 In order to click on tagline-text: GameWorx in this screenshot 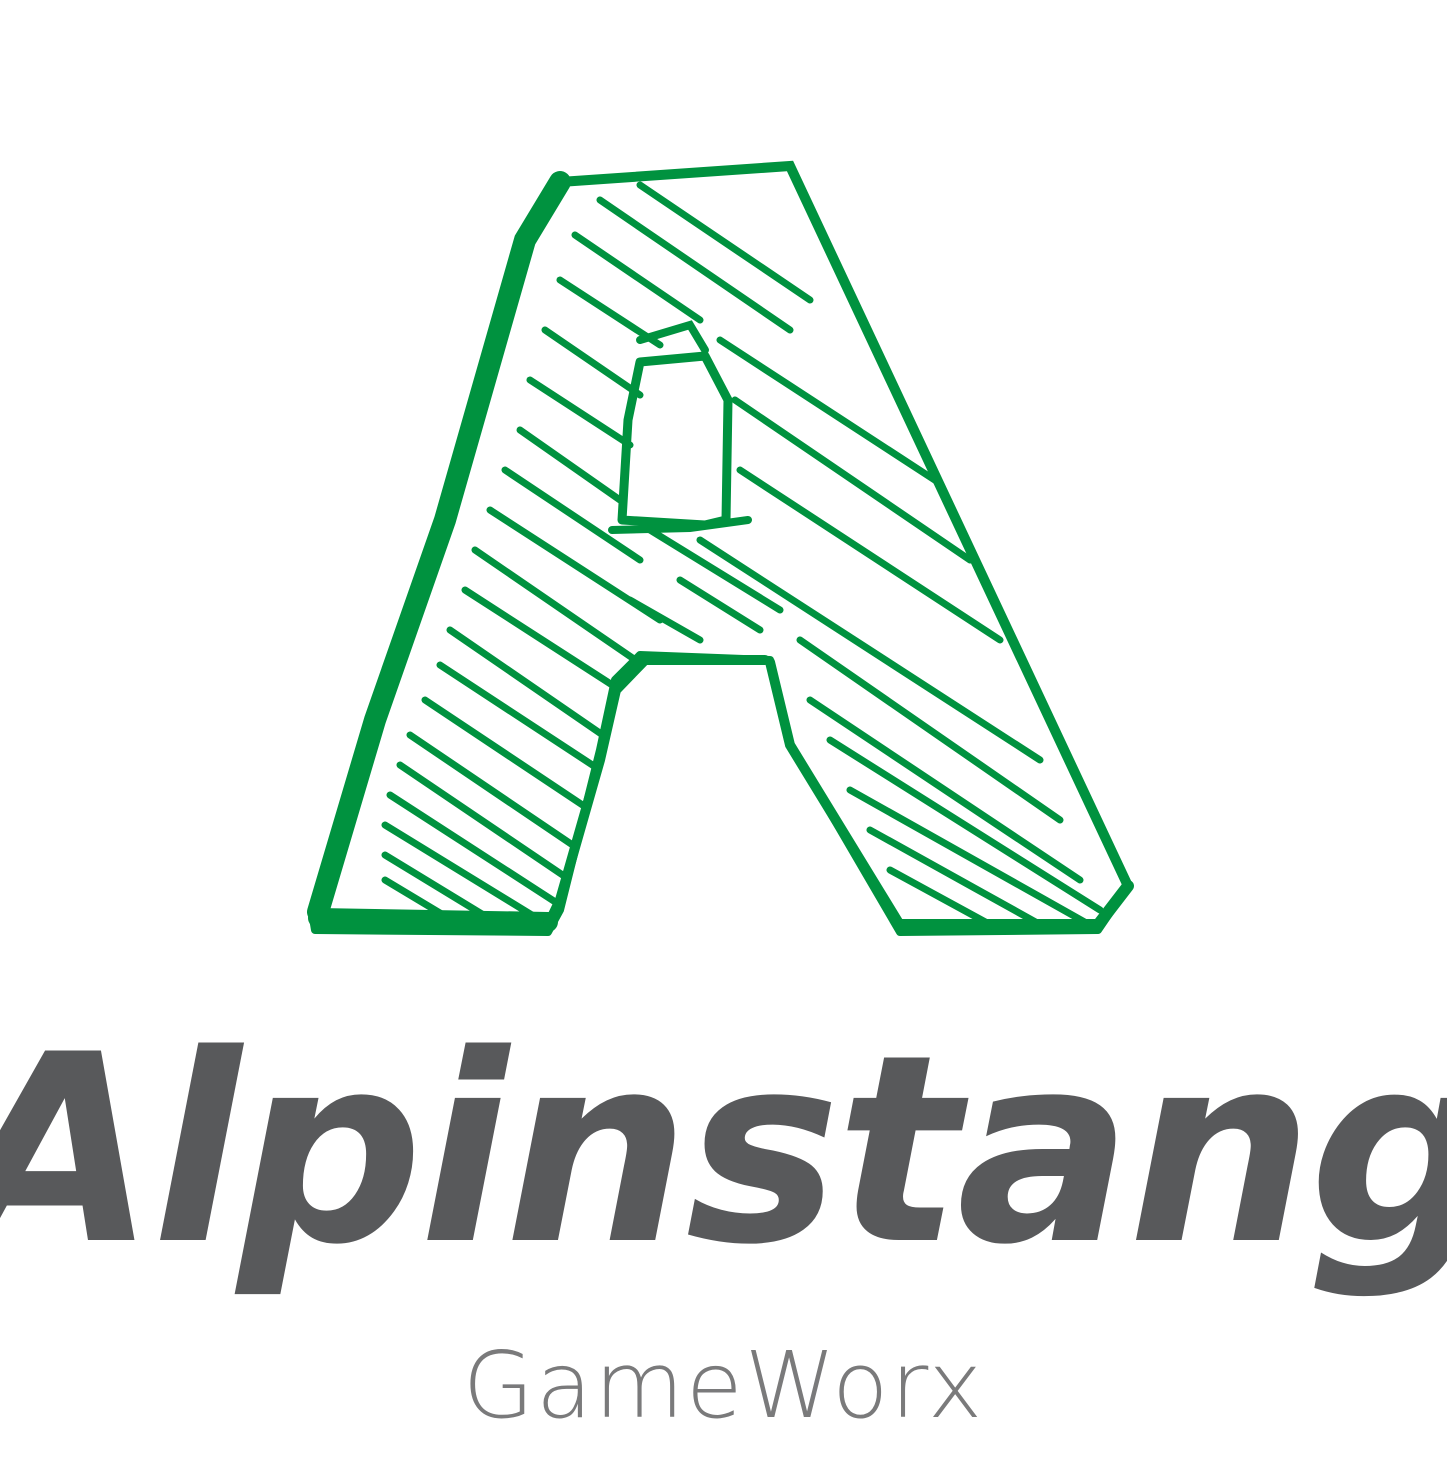, I will do `click(723, 1385)`.